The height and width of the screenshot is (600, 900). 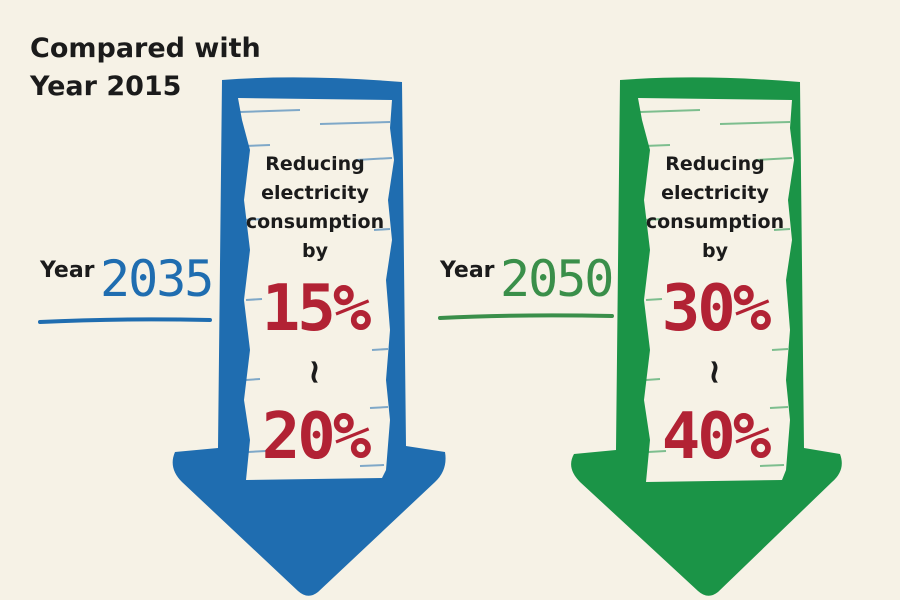 What do you see at coordinates (316, 437) in the screenshot?
I see `reduction-high-percent: 20%` at bounding box center [316, 437].